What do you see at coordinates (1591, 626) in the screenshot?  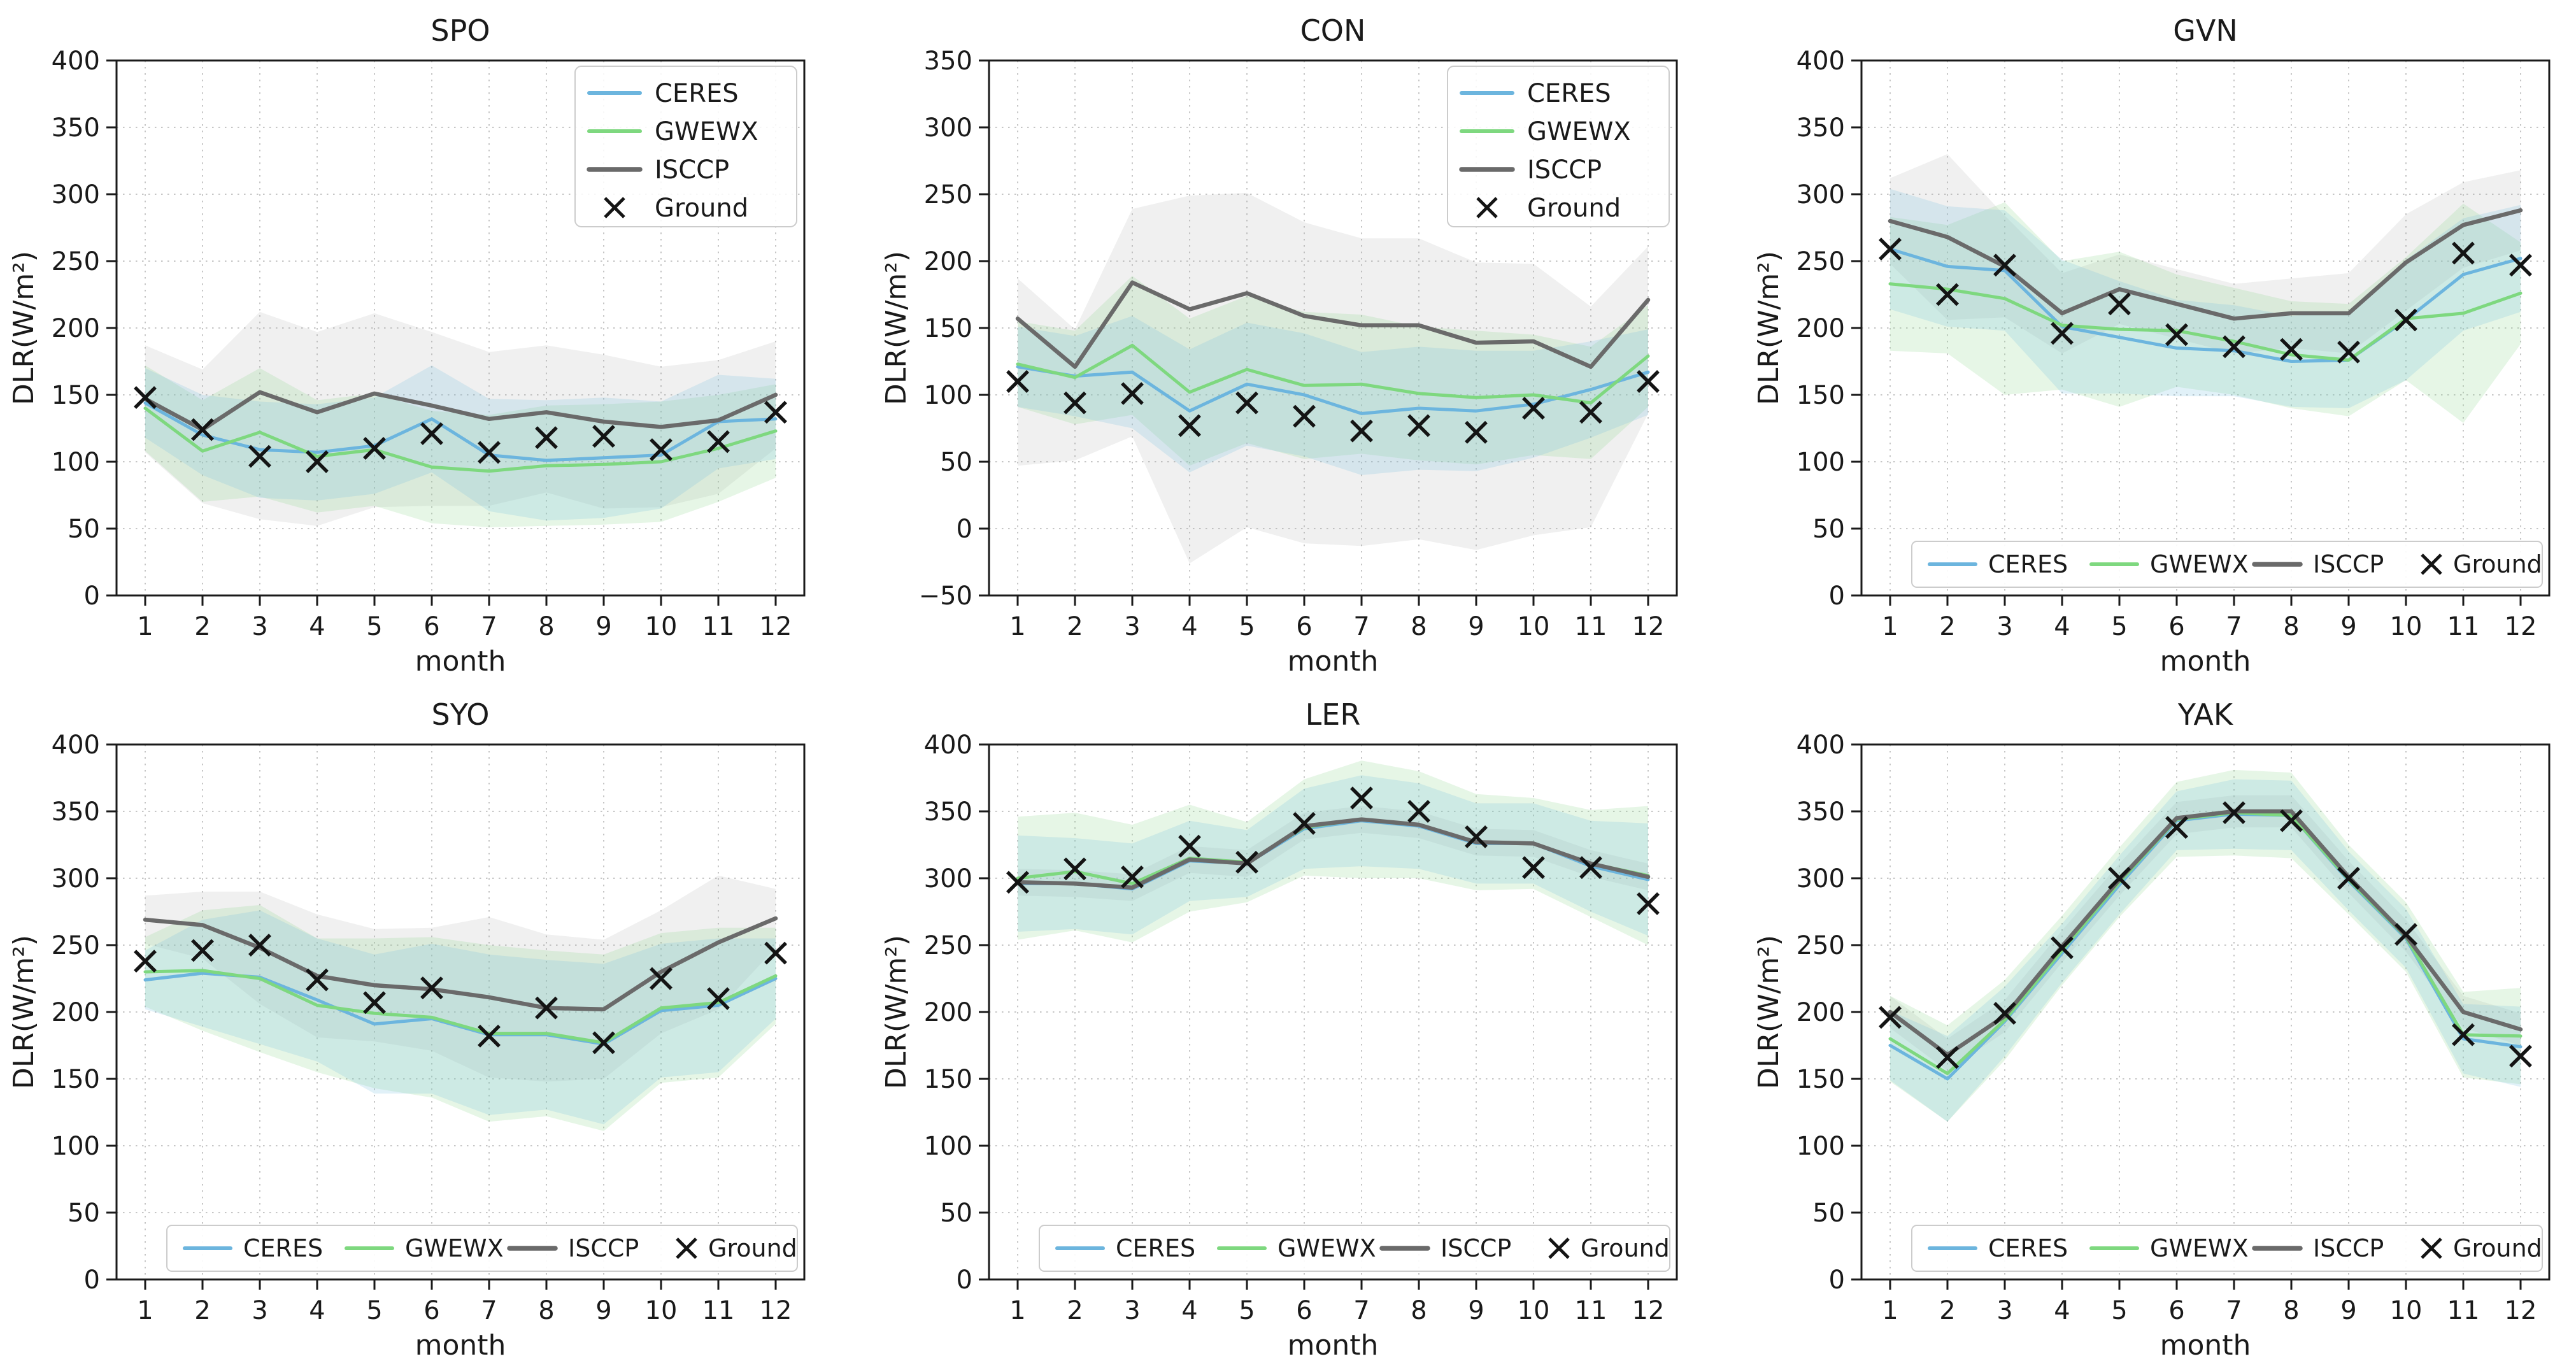 I see `x-tick-label: 11` at bounding box center [1591, 626].